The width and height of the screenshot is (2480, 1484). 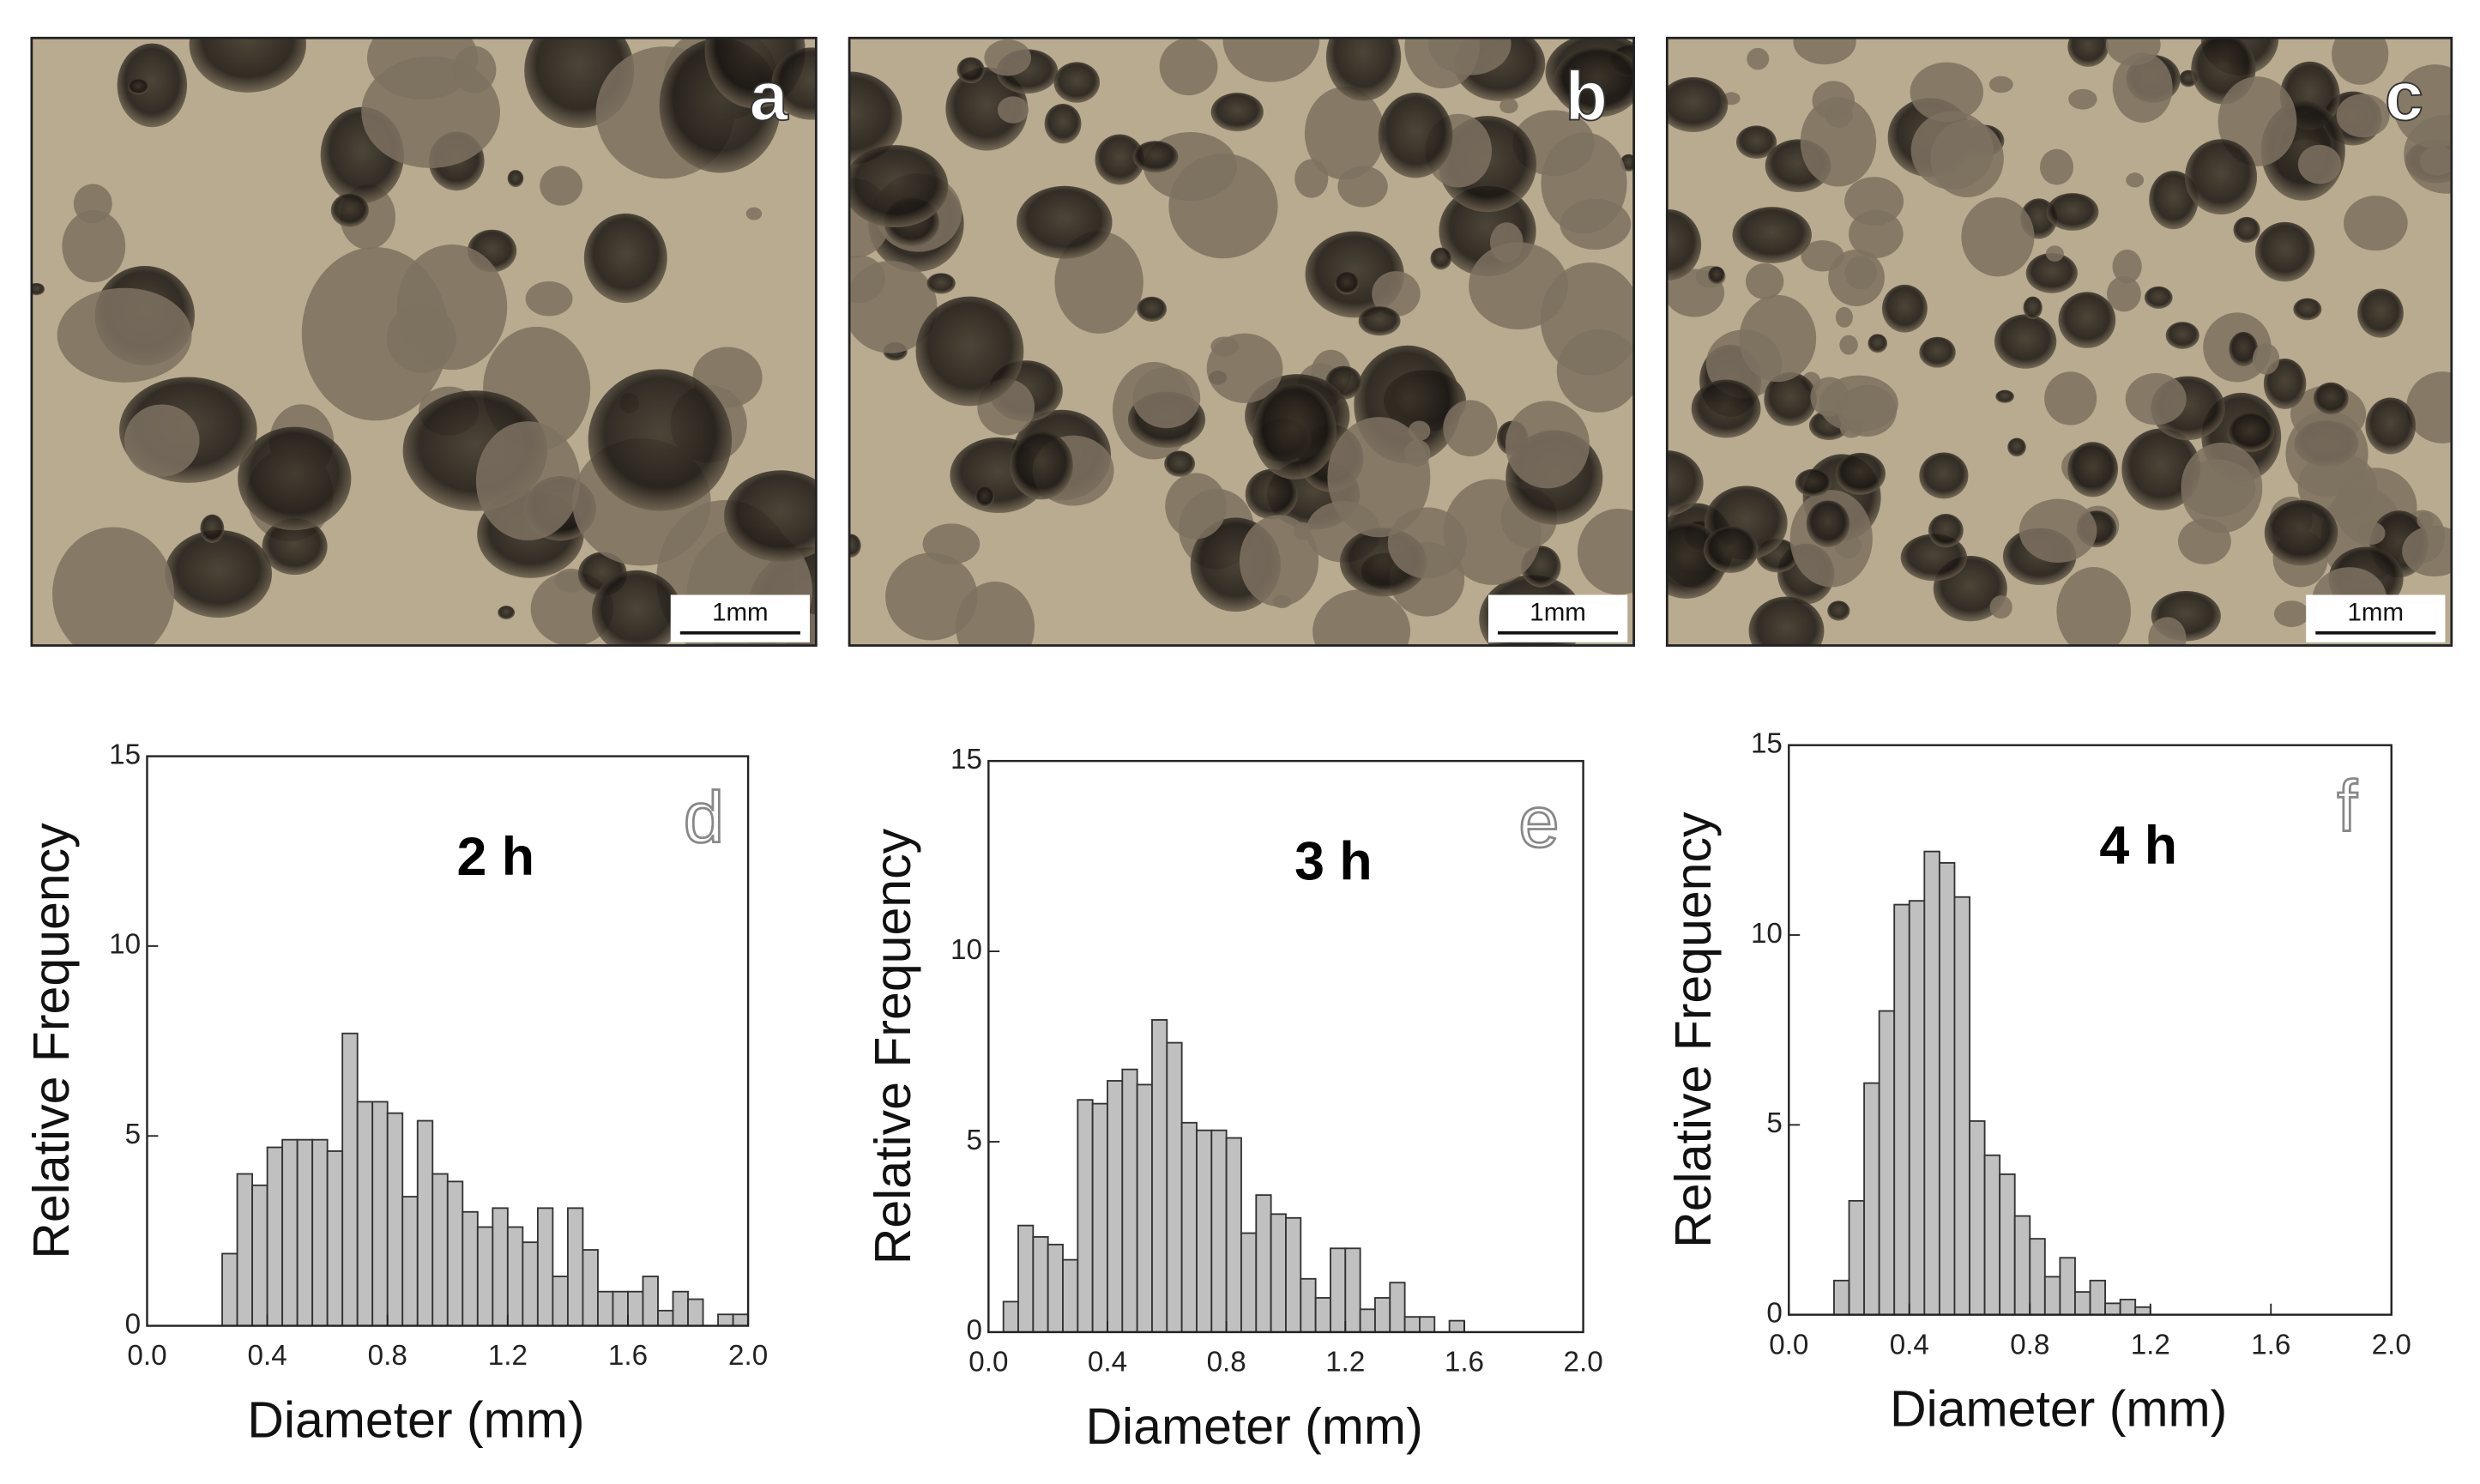 I want to click on photo: c 1mm, so click(x=2059, y=341).